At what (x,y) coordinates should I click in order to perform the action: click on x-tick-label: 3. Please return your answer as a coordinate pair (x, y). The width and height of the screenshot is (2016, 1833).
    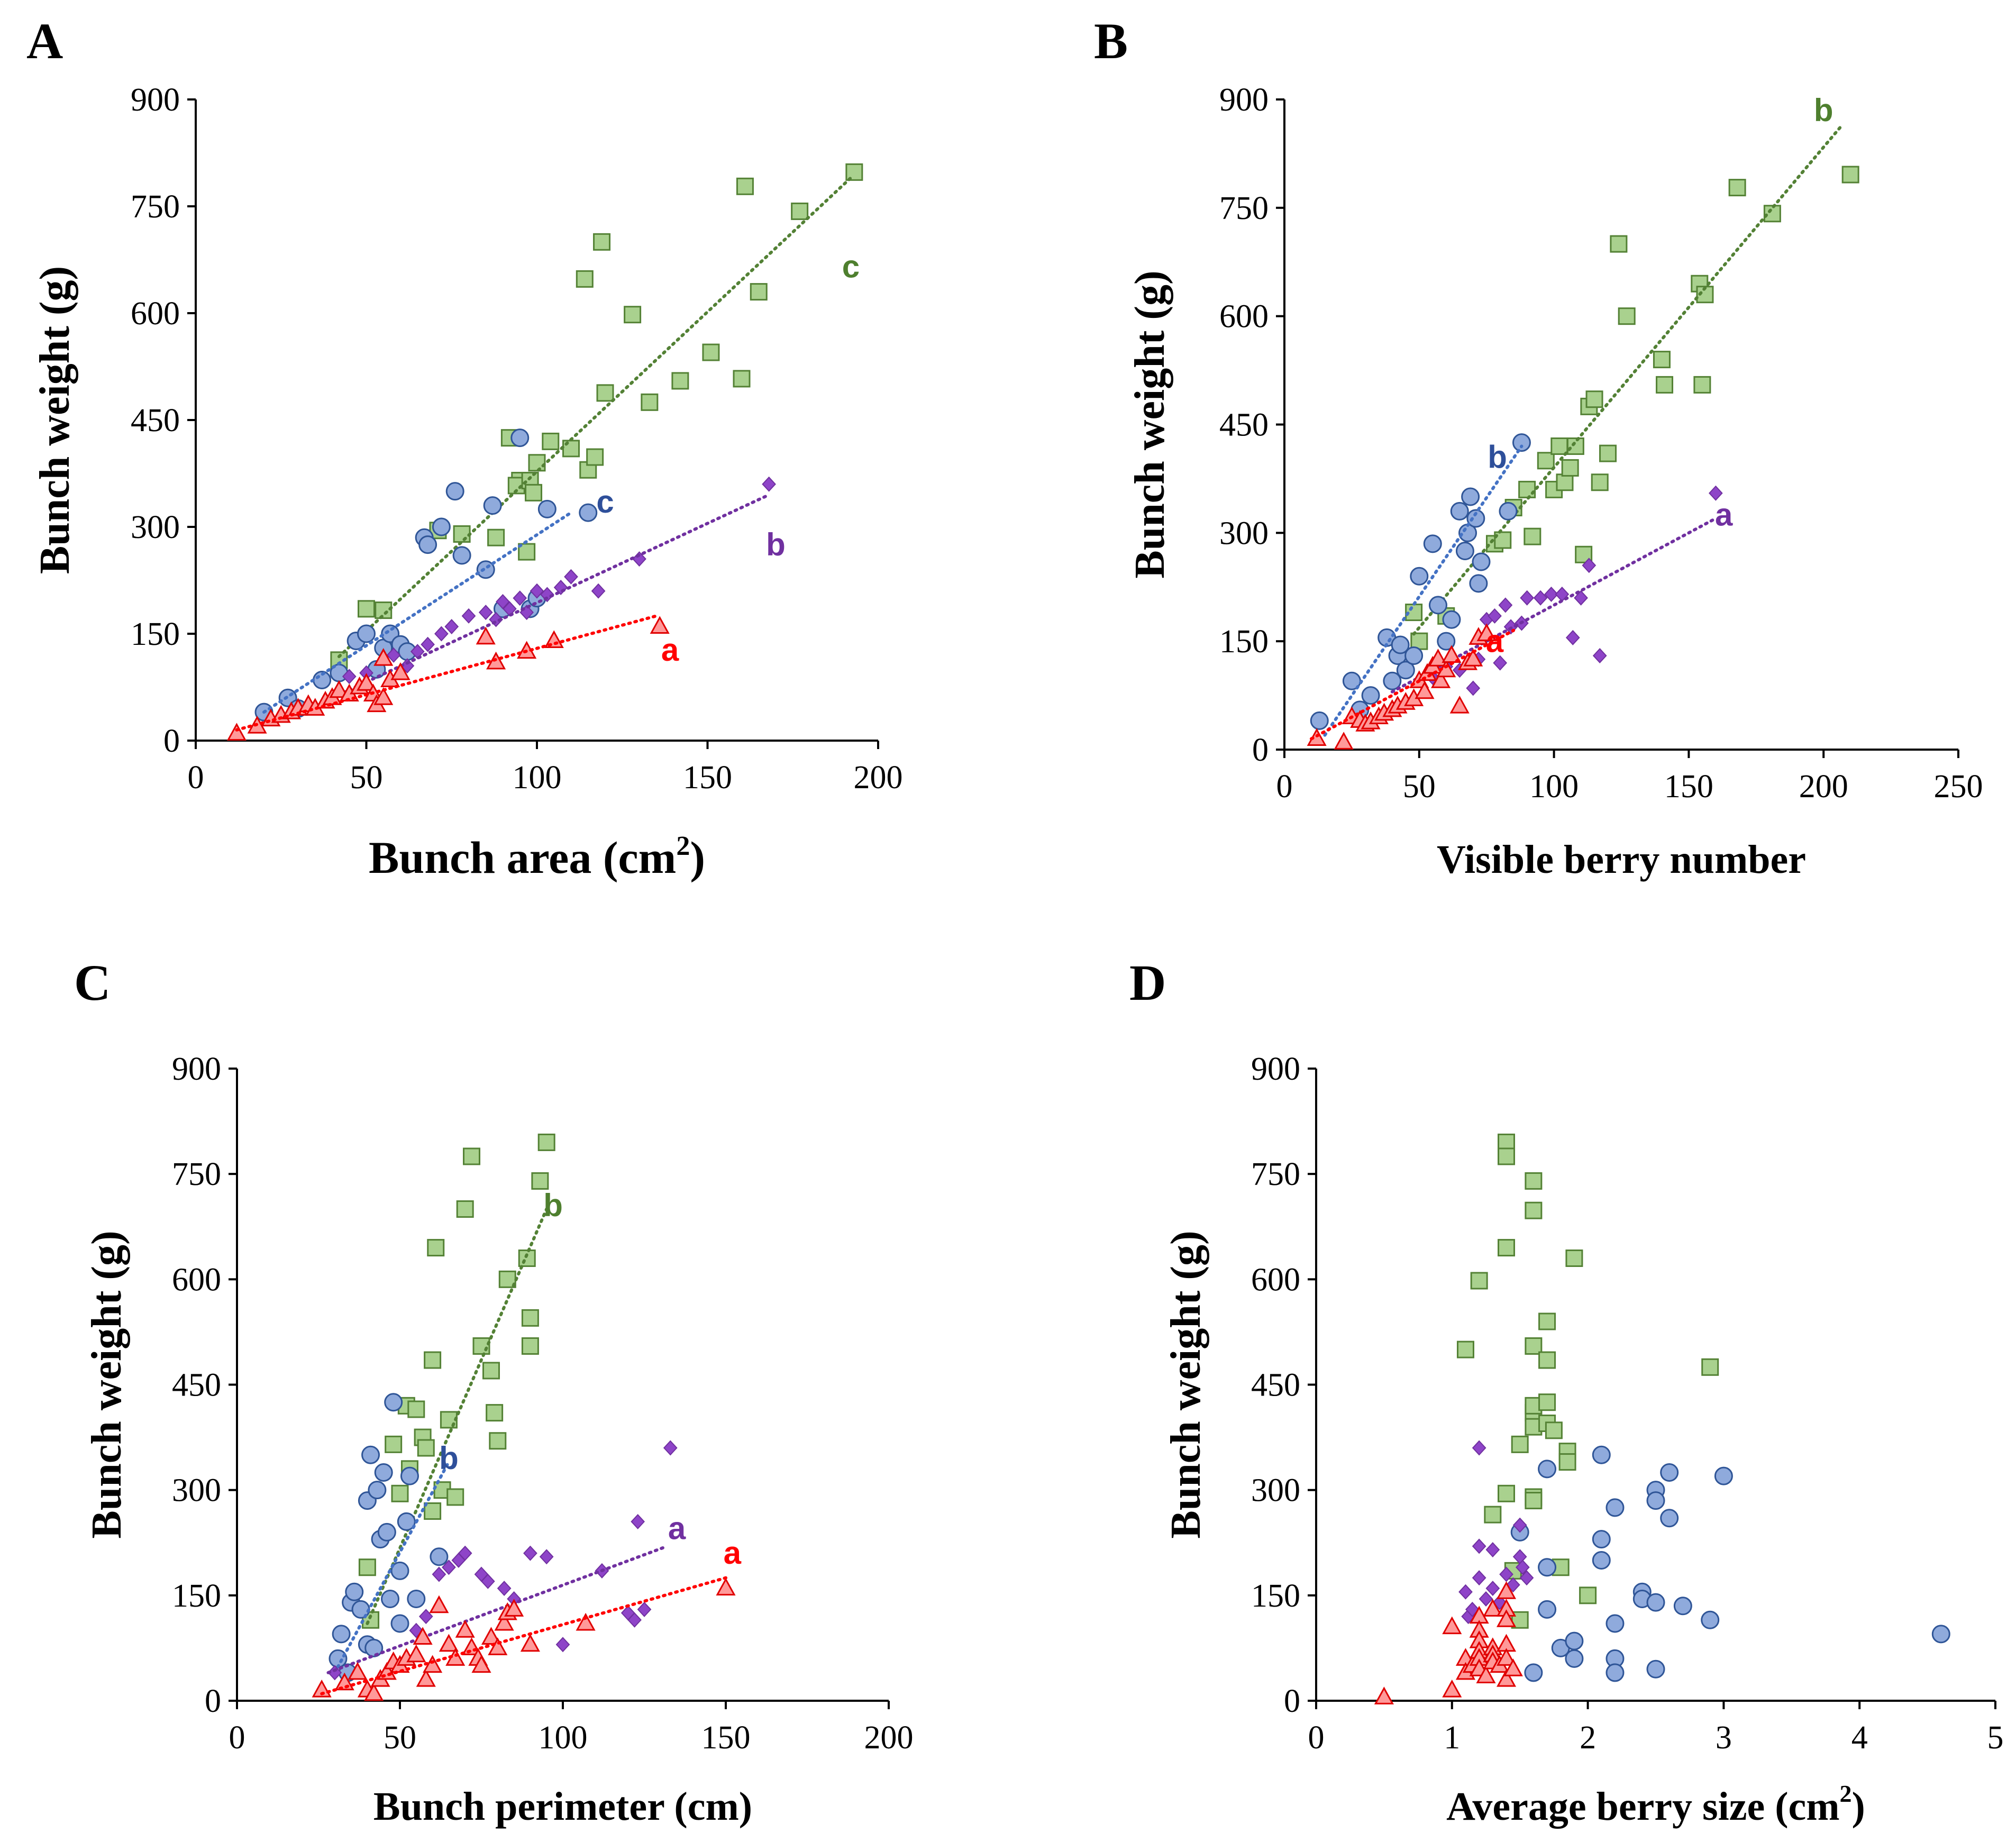
    Looking at the image, I should click on (1724, 1738).